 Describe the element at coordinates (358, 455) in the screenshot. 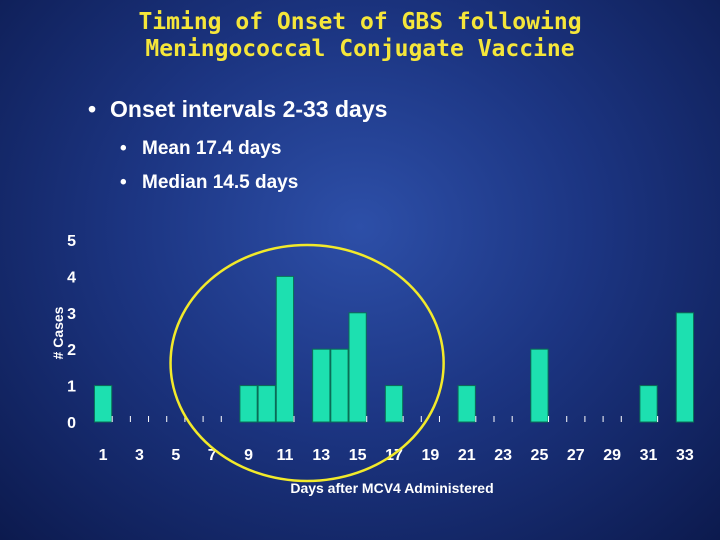

I see `x-tick-label: 15` at that location.